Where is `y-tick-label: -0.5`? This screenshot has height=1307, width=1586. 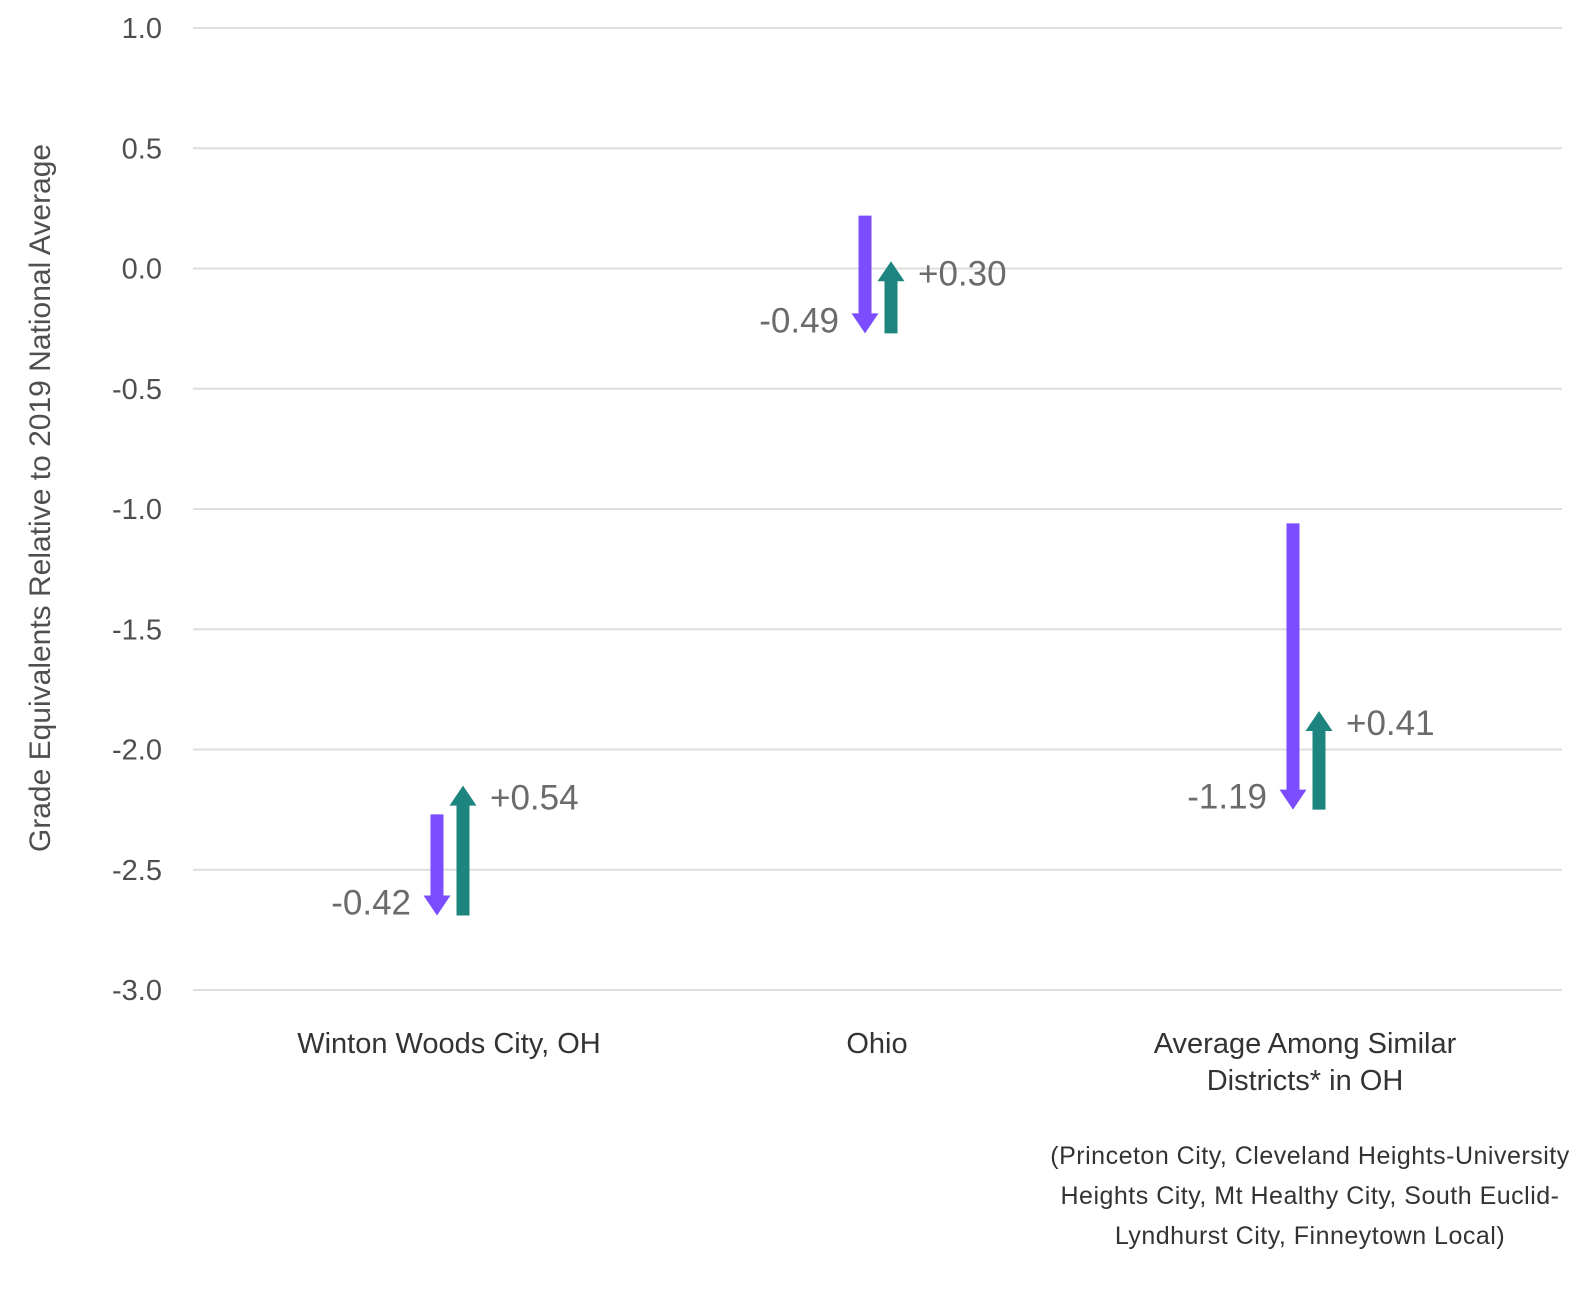 y-tick-label: -0.5 is located at coordinates (137, 390).